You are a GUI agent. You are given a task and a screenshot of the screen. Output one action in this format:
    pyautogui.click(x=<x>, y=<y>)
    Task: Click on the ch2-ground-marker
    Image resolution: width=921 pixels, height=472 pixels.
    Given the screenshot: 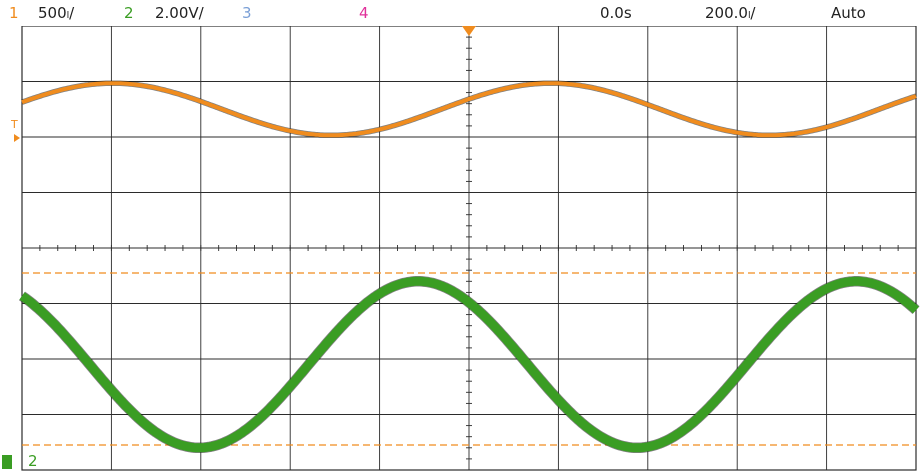 What is the action you would take?
    pyautogui.click(x=7, y=462)
    